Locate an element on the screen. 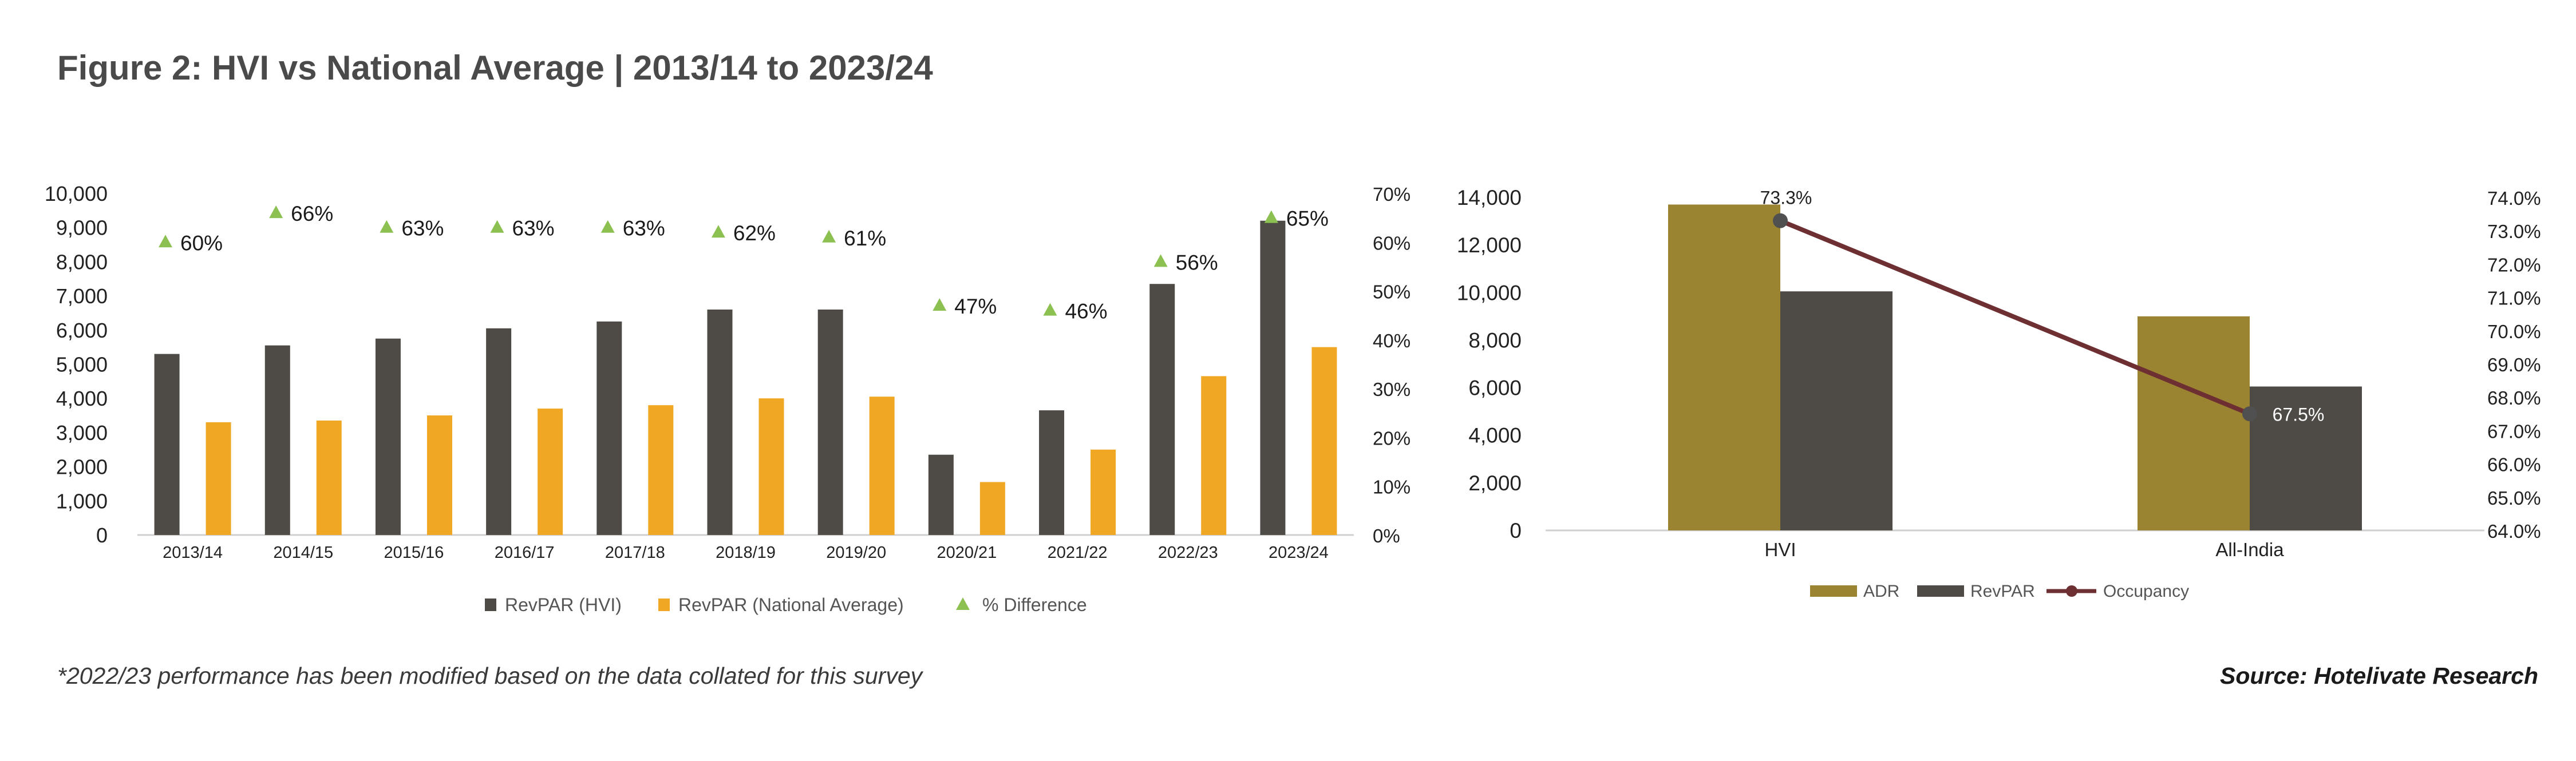 The image size is (2576, 761). legend-label-revpar-national: RevPAR (National Average) is located at coordinates (791, 604).